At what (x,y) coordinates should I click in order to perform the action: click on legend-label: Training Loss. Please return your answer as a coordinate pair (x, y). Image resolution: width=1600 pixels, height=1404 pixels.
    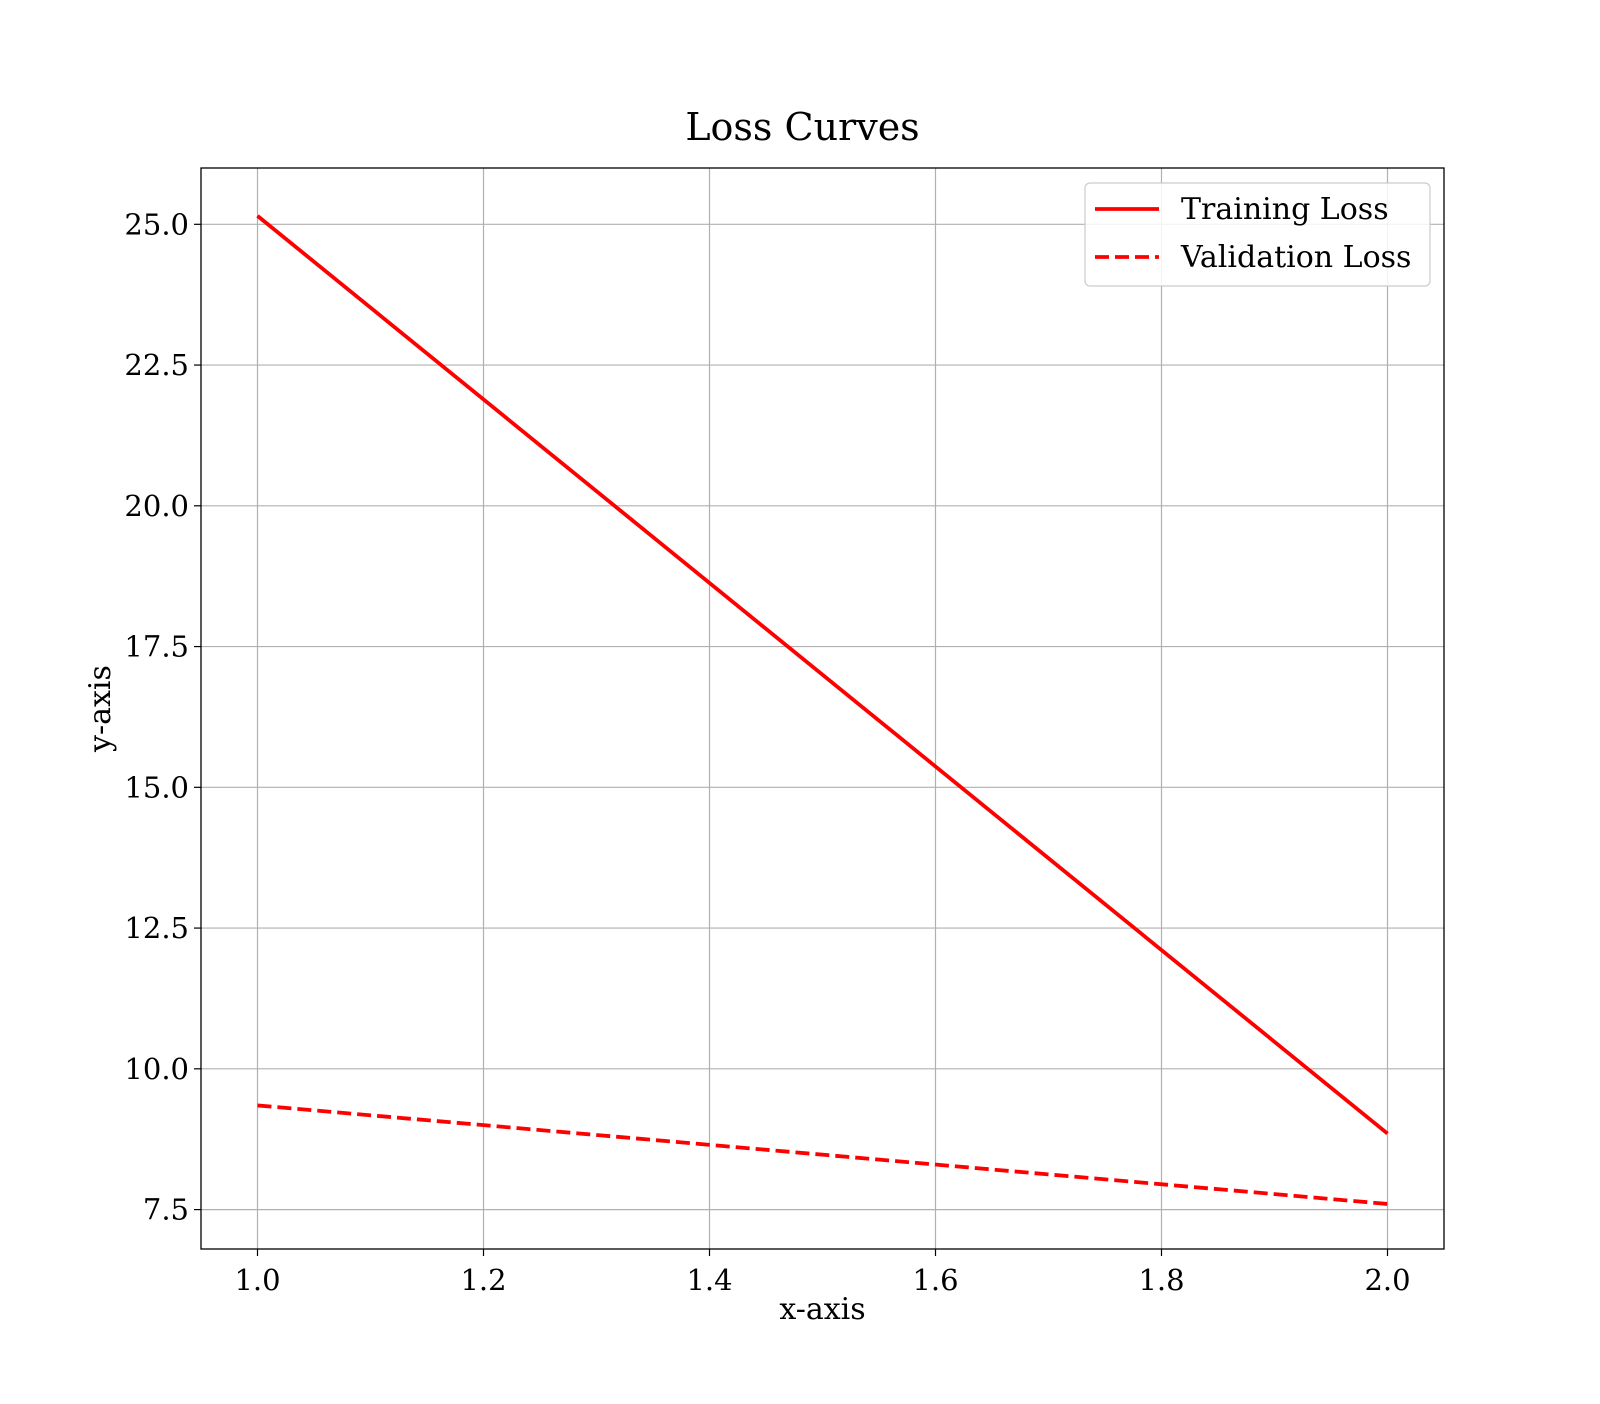
    Looking at the image, I should click on (1285, 209).